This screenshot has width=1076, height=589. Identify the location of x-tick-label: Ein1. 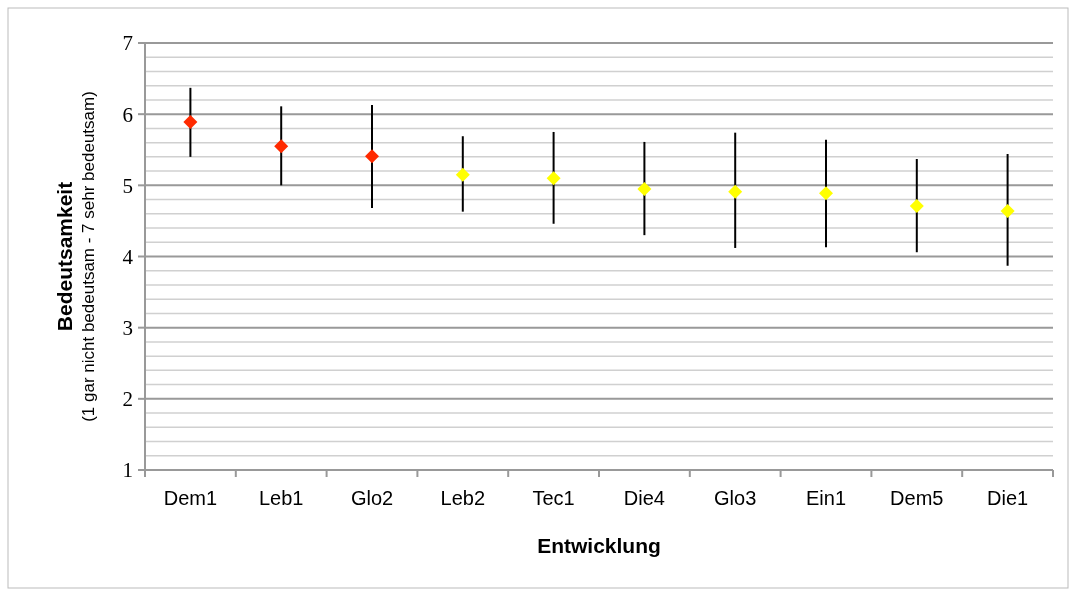
(826, 498).